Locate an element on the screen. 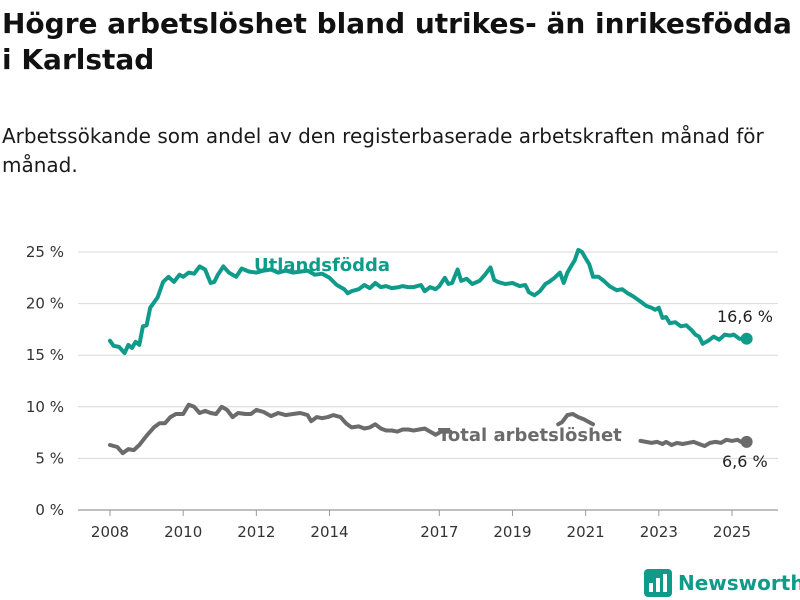  series-label-utlandsfodda: Utlandsfödda is located at coordinates (322, 265).